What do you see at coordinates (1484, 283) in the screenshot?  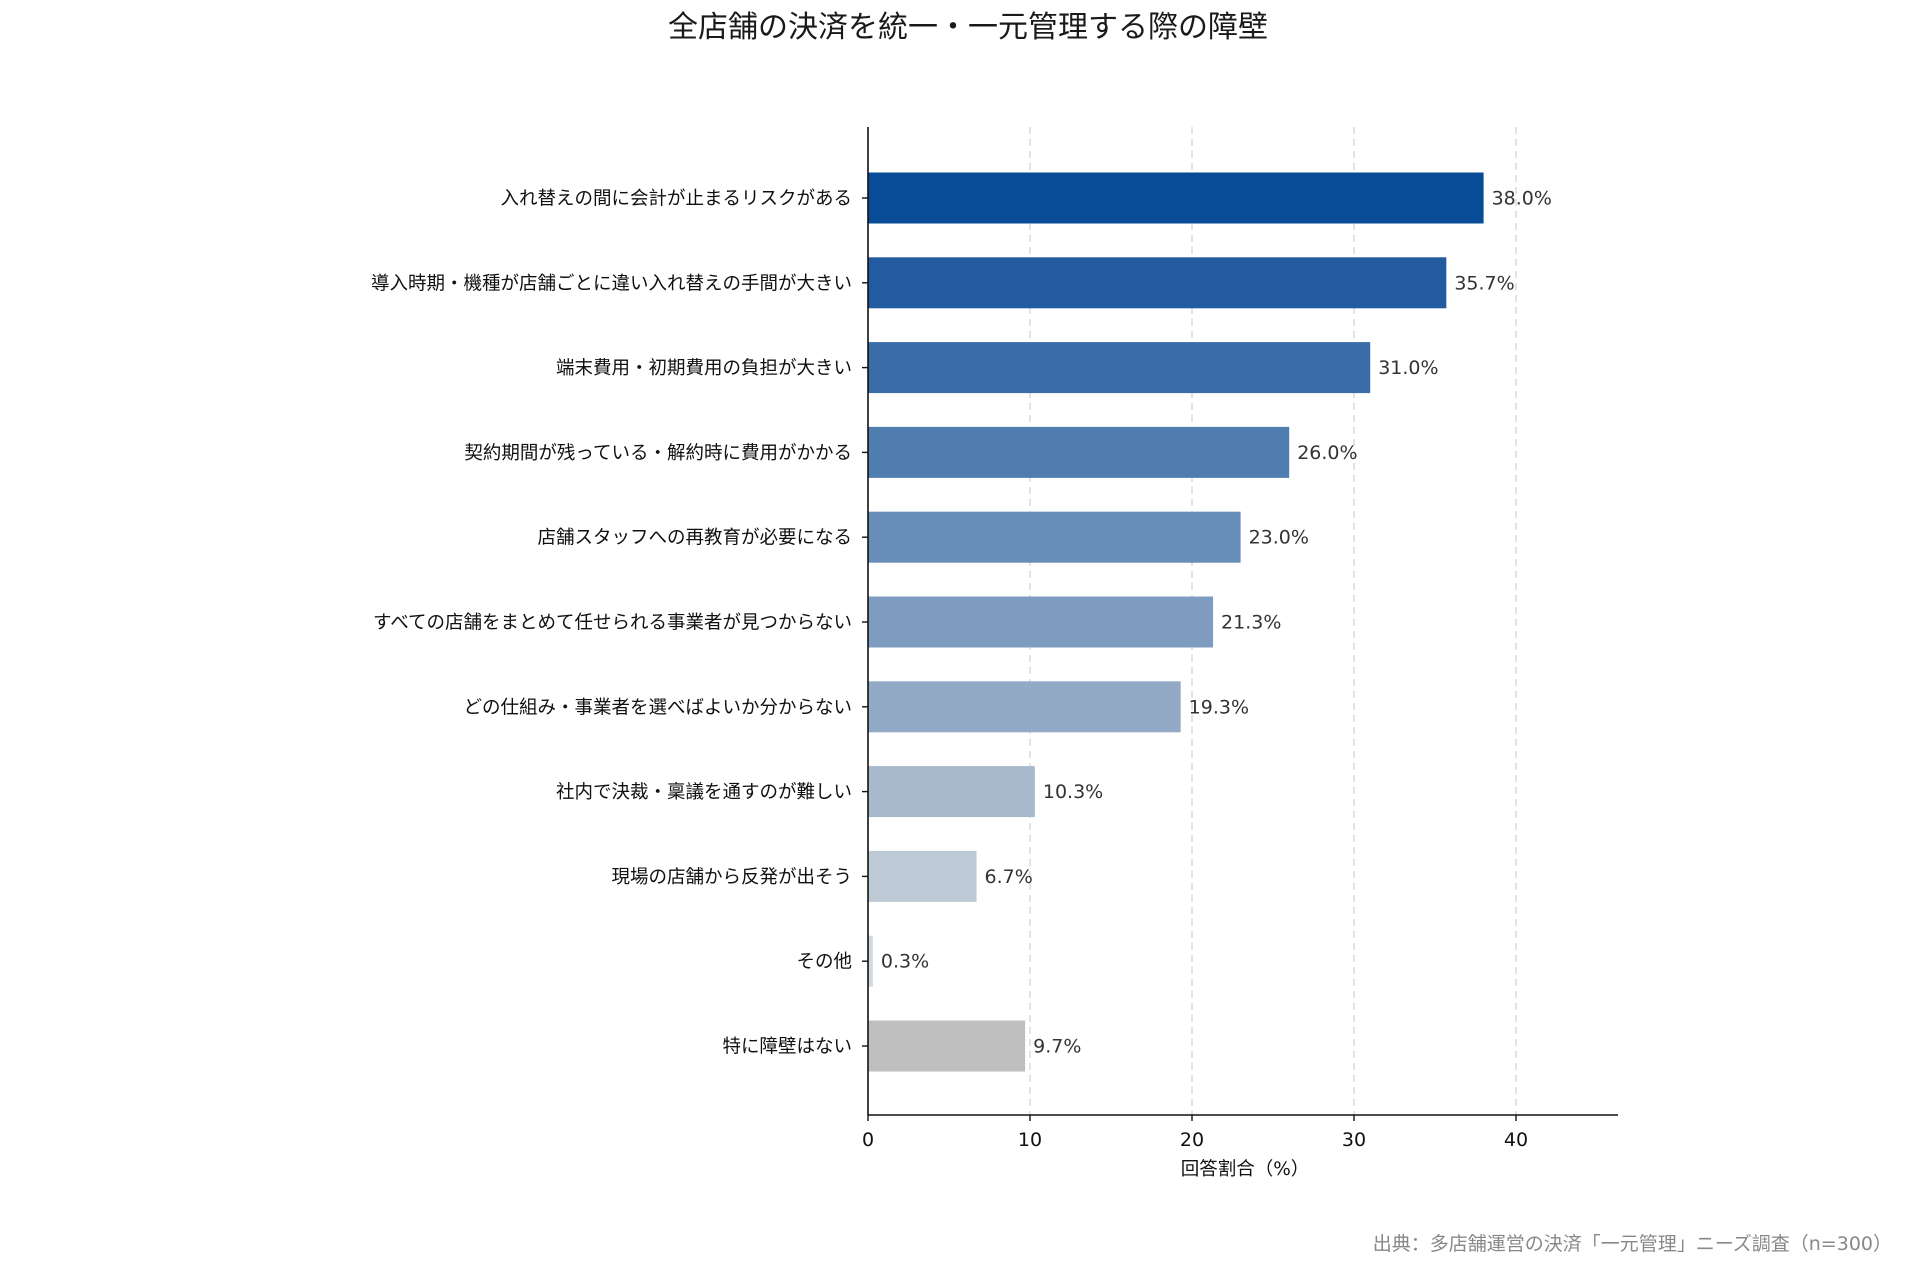 I see `value-label: 35.7%` at bounding box center [1484, 283].